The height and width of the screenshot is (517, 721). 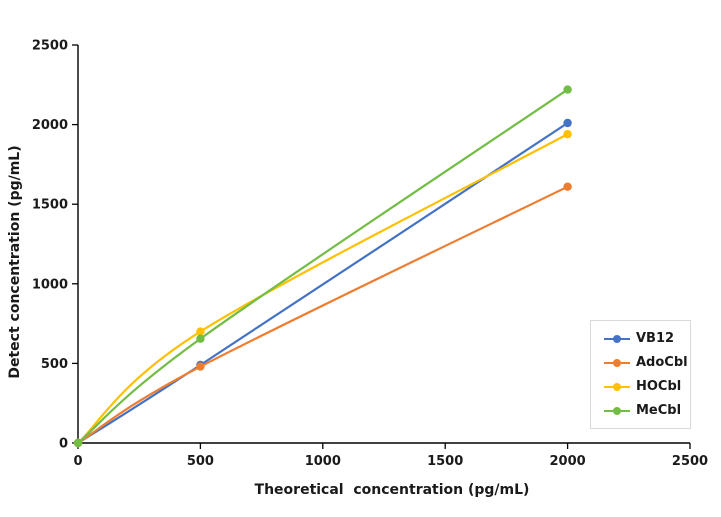 I want to click on data-point-vb12, so click(x=567, y=123).